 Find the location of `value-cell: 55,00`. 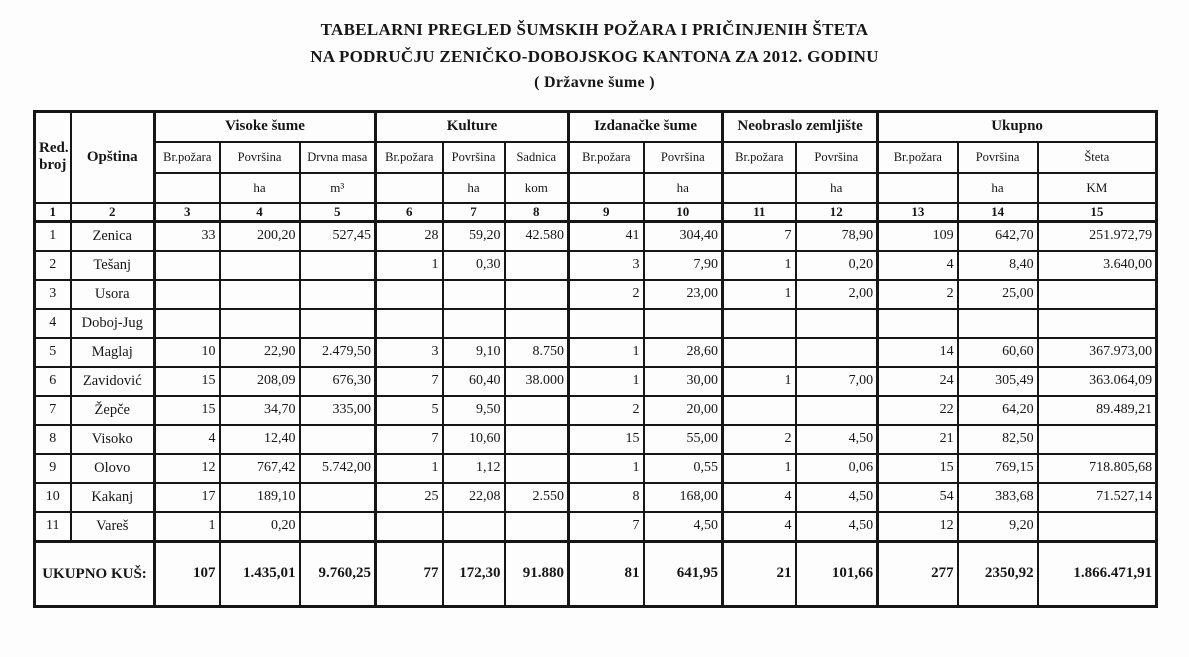

value-cell: 55,00 is located at coordinates (683, 439).